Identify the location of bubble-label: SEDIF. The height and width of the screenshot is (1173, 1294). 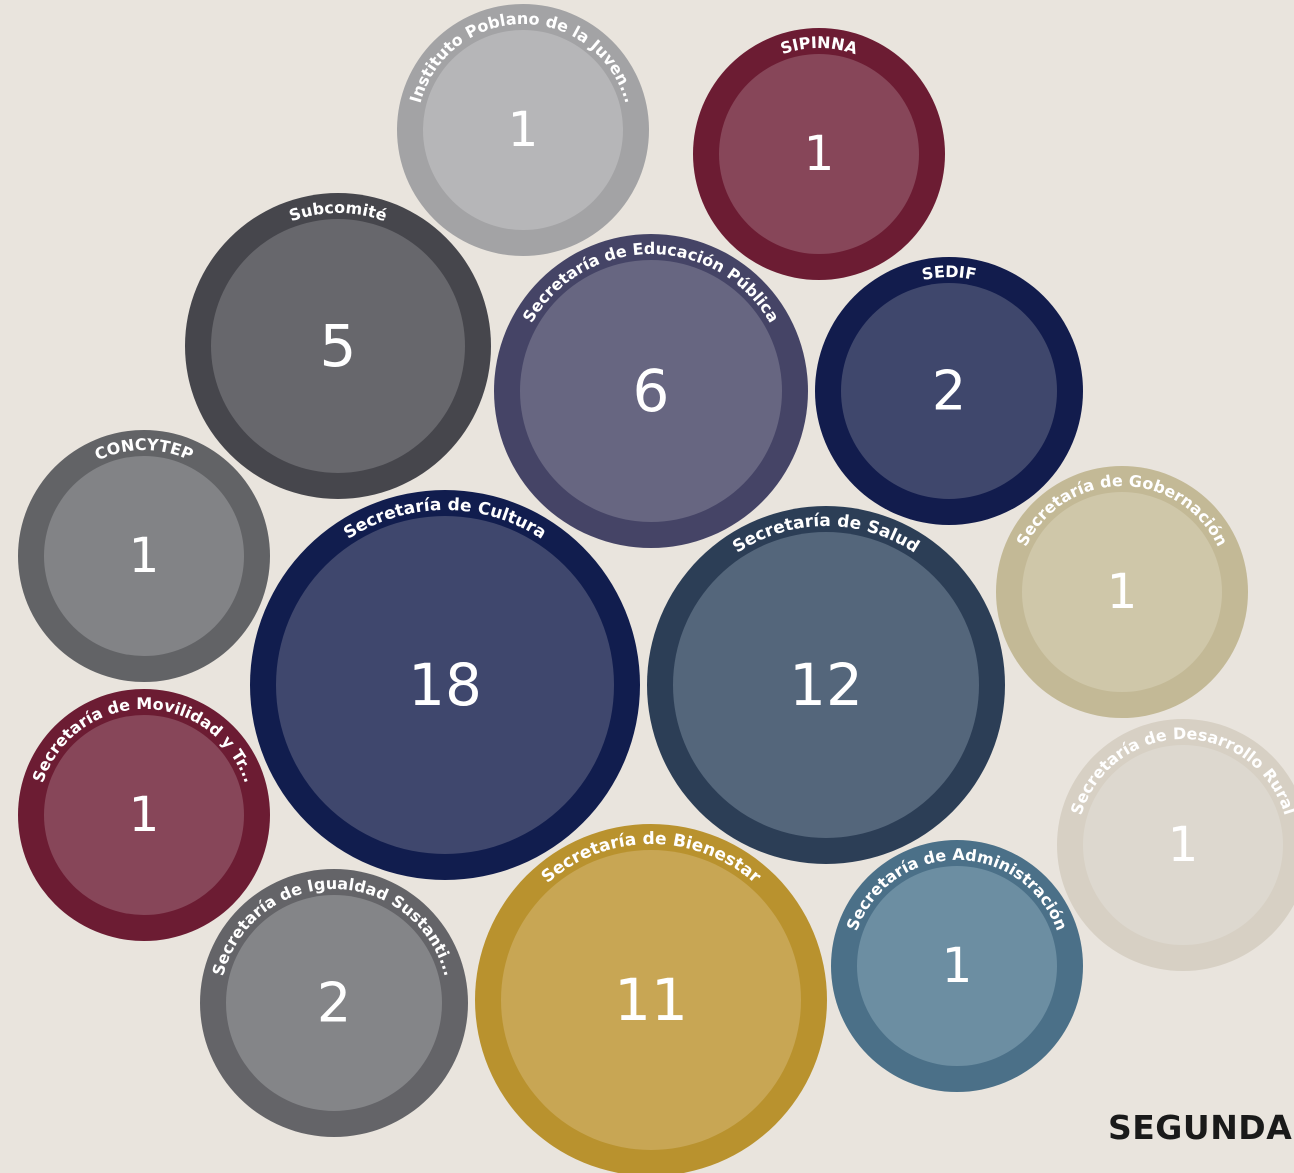
(949, 273).